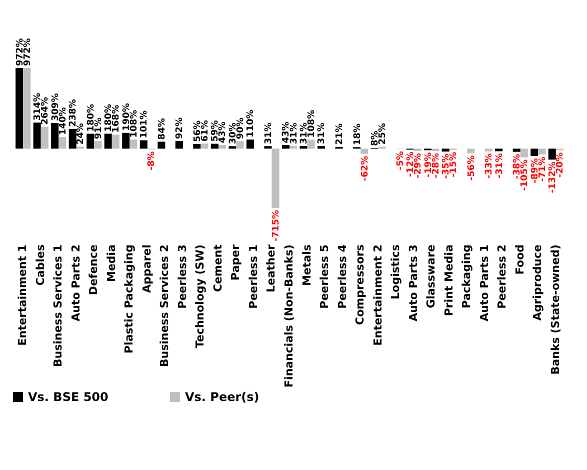  Describe the element at coordinates (499, 166) in the screenshot. I see `data-label: -31%` at that location.